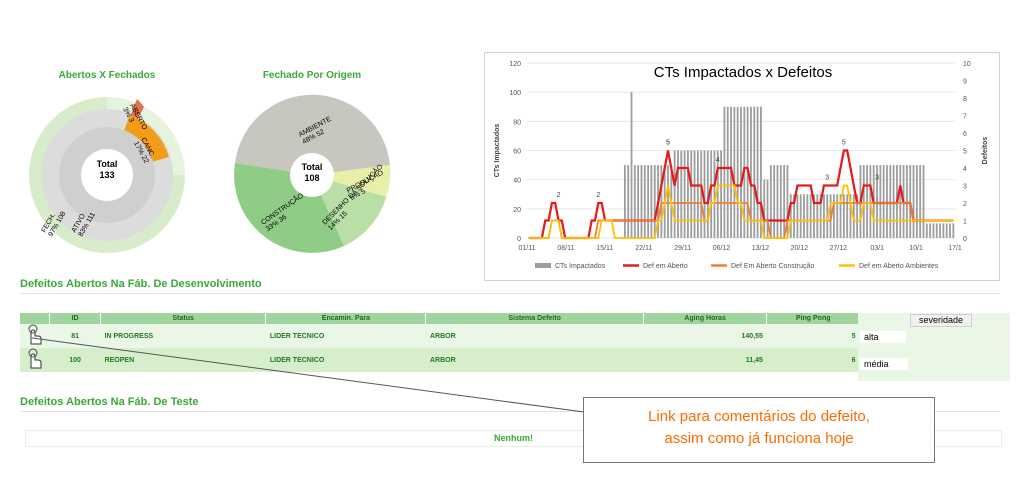 The width and height of the screenshot is (1024, 480). I want to click on x-tick-label: 15/11, so click(604, 248).